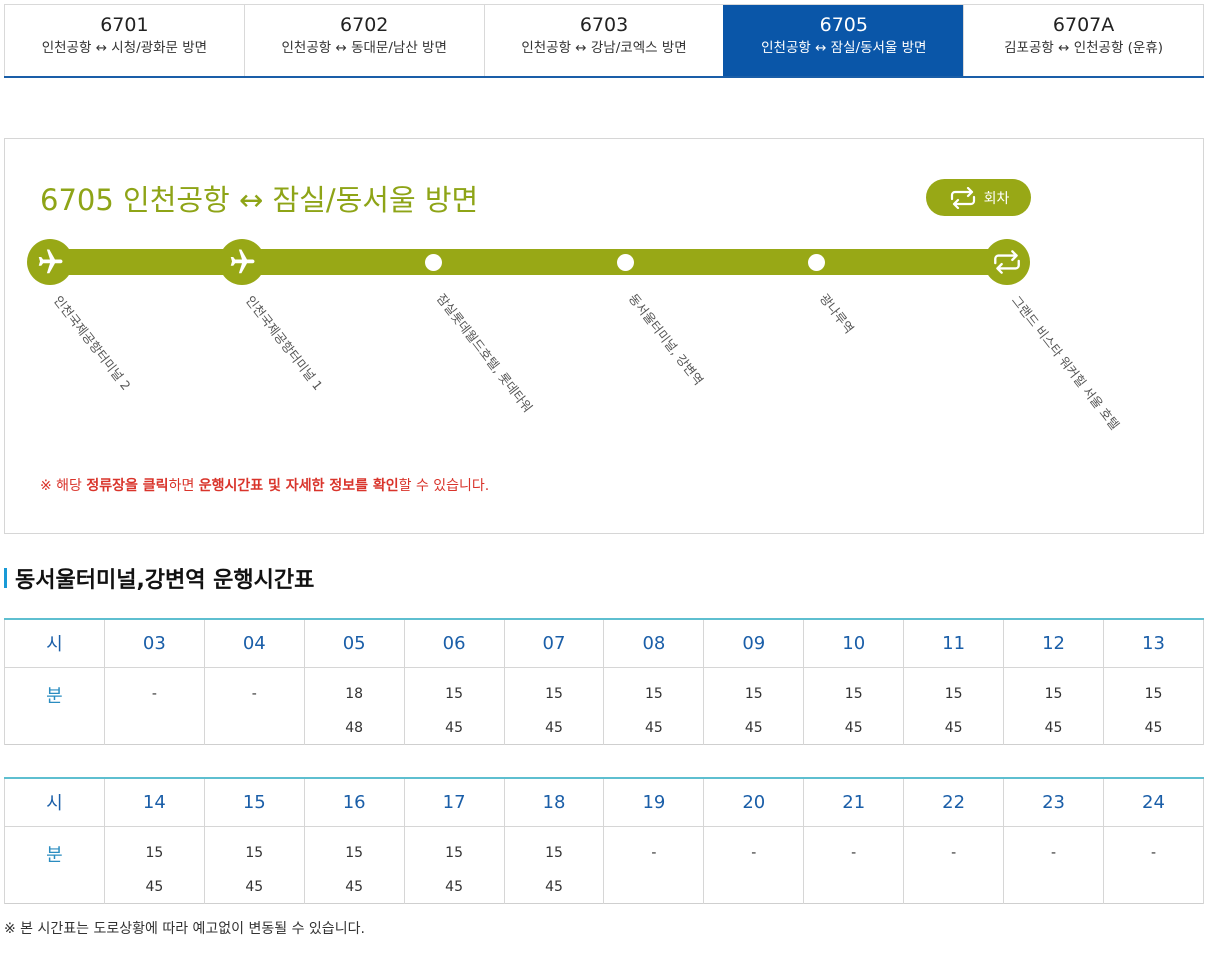 Image resolution: width=1207 pixels, height=955 pixels. I want to click on notice-emphasis: 정류장을 클릭, so click(127, 486).